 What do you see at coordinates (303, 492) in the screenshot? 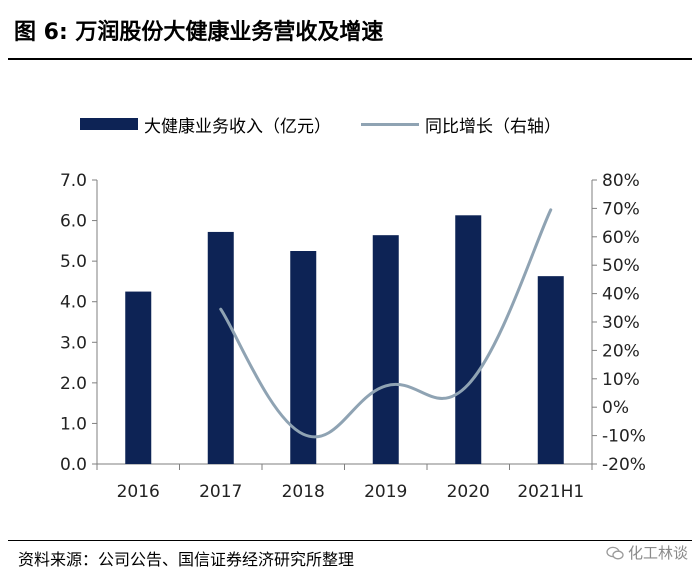
I see `x-tick-label: 2018` at bounding box center [303, 492].